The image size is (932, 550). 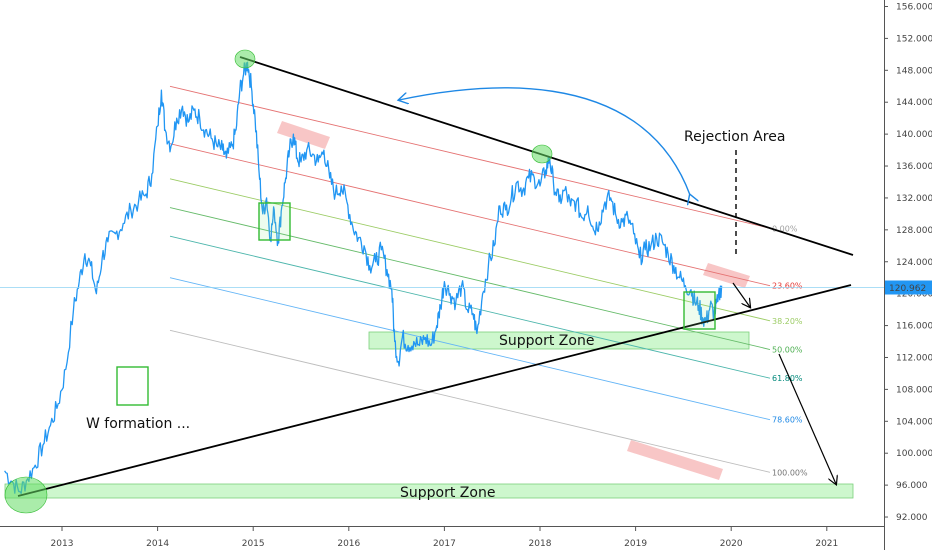 I want to click on w-box-2015, so click(x=274, y=221).